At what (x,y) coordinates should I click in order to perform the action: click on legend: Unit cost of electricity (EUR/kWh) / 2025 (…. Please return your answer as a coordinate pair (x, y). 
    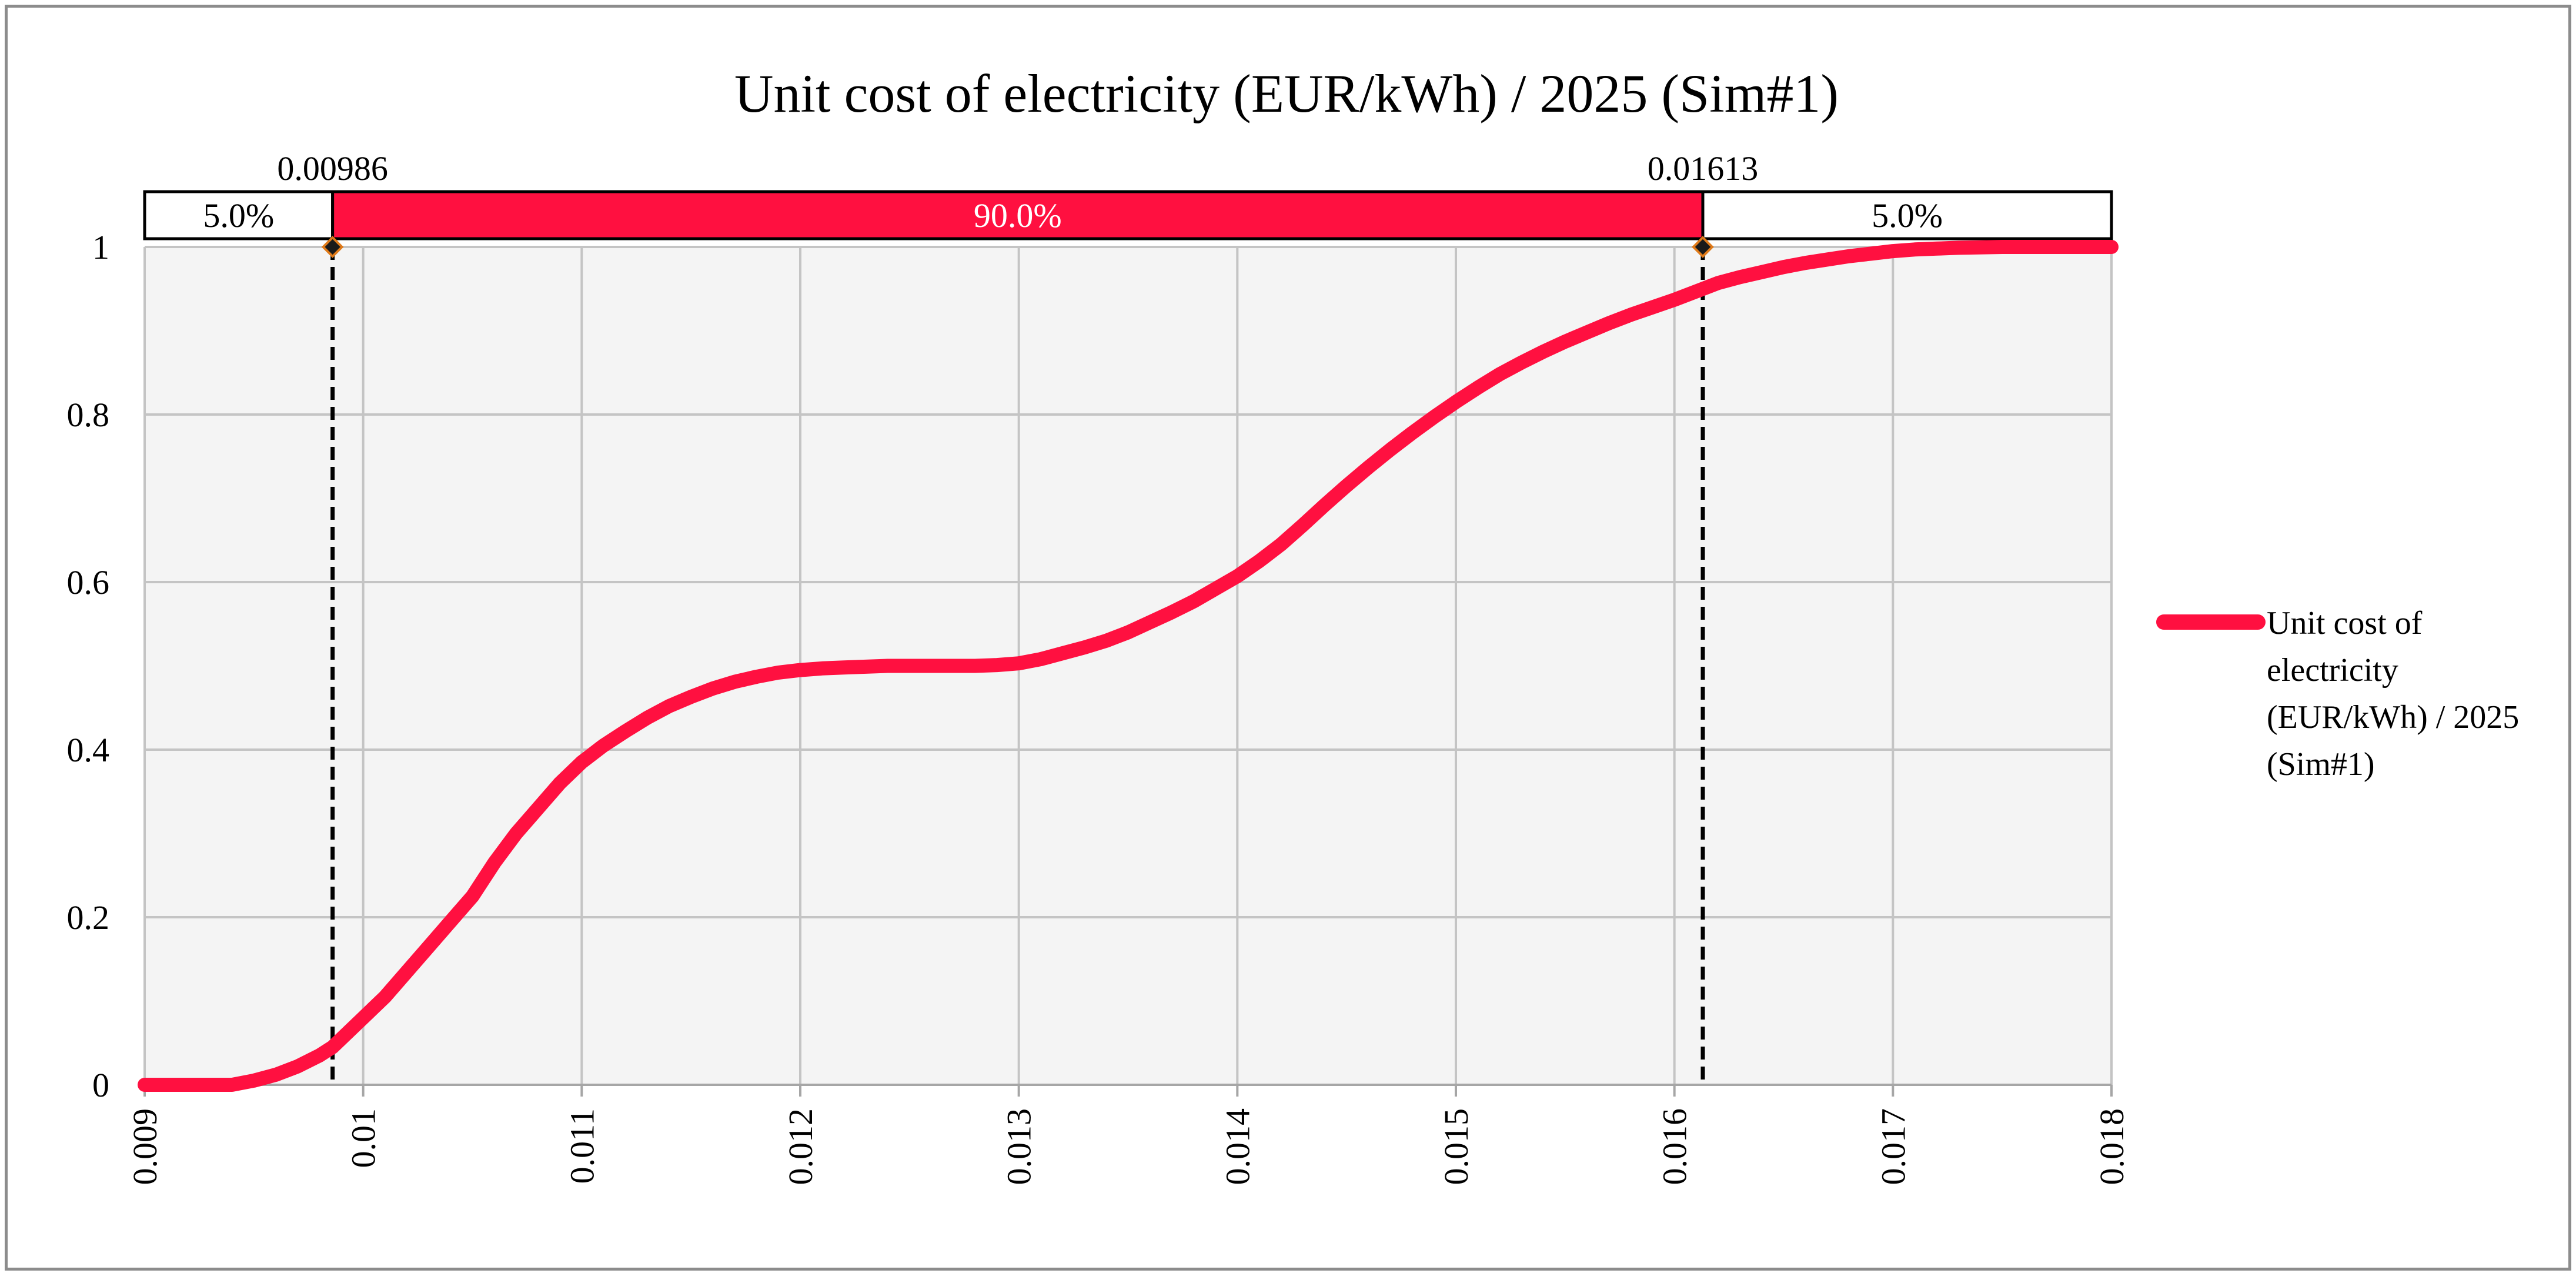
    Looking at the image, I should click on (2337, 694).